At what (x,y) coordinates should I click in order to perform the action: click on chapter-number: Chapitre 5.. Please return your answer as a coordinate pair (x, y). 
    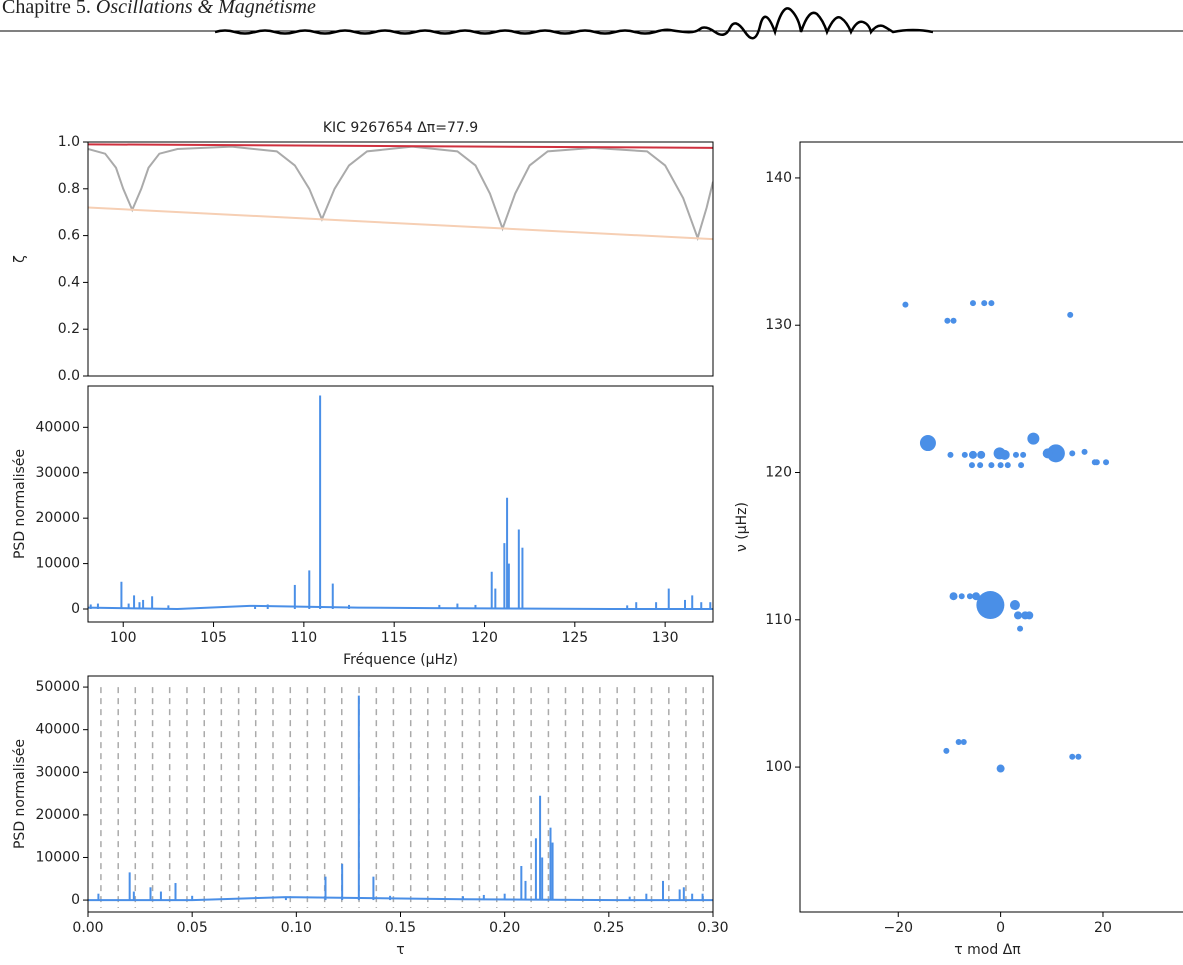
    Looking at the image, I should click on (46, 9).